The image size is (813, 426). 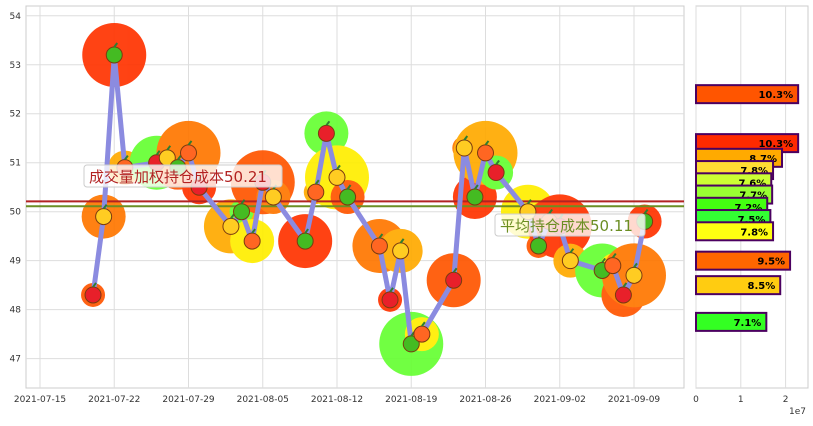 What do you see at coordinates (566, 226) in the screenshot?
I see `average-cost-text: 平均持仓成本50.11` at bounding box center [566, 226].